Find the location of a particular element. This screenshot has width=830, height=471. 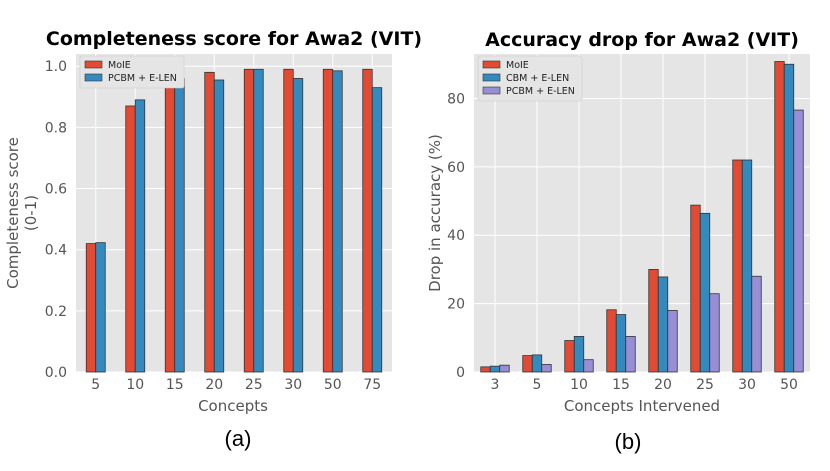

legend-label: CBM + E-LEN is located at coordinates (537, 78).